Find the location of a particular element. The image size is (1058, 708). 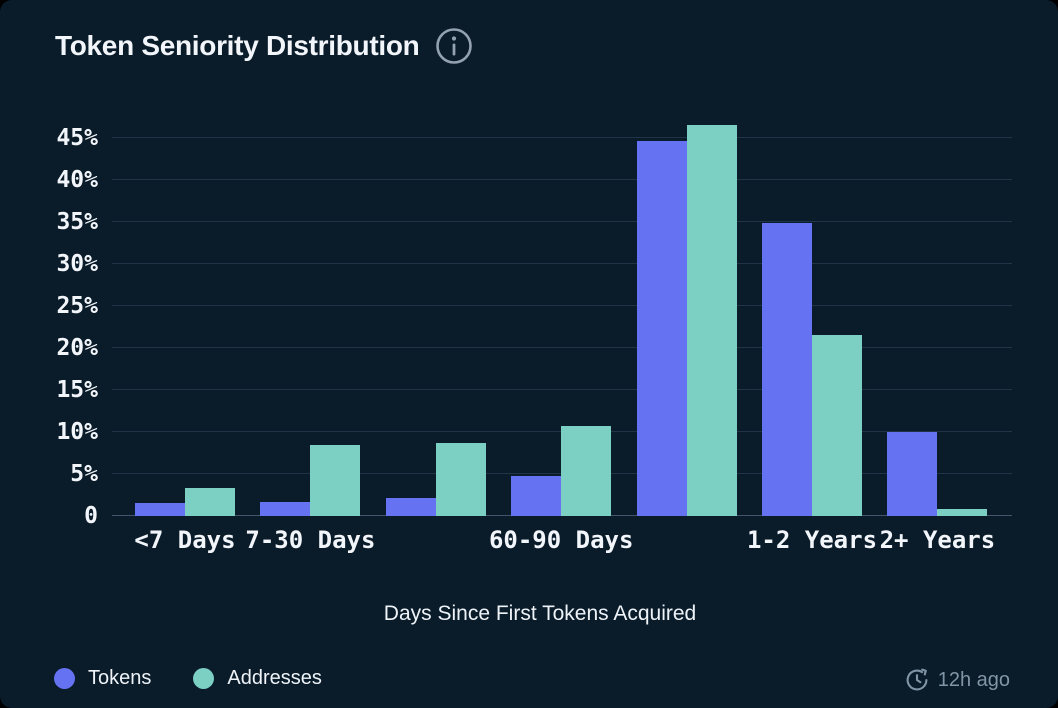

y-tick-label-25: 25% is located at coordinates (77, 306).